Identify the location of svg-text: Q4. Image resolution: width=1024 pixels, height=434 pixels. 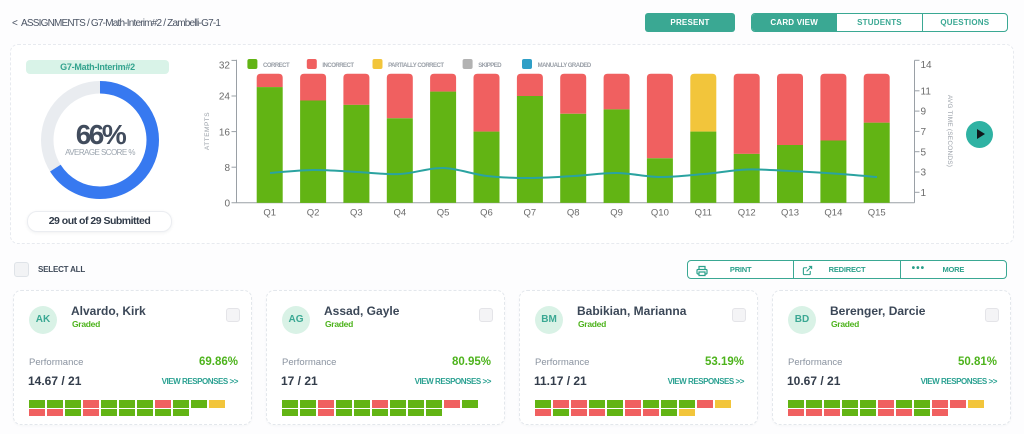
(399, 213).